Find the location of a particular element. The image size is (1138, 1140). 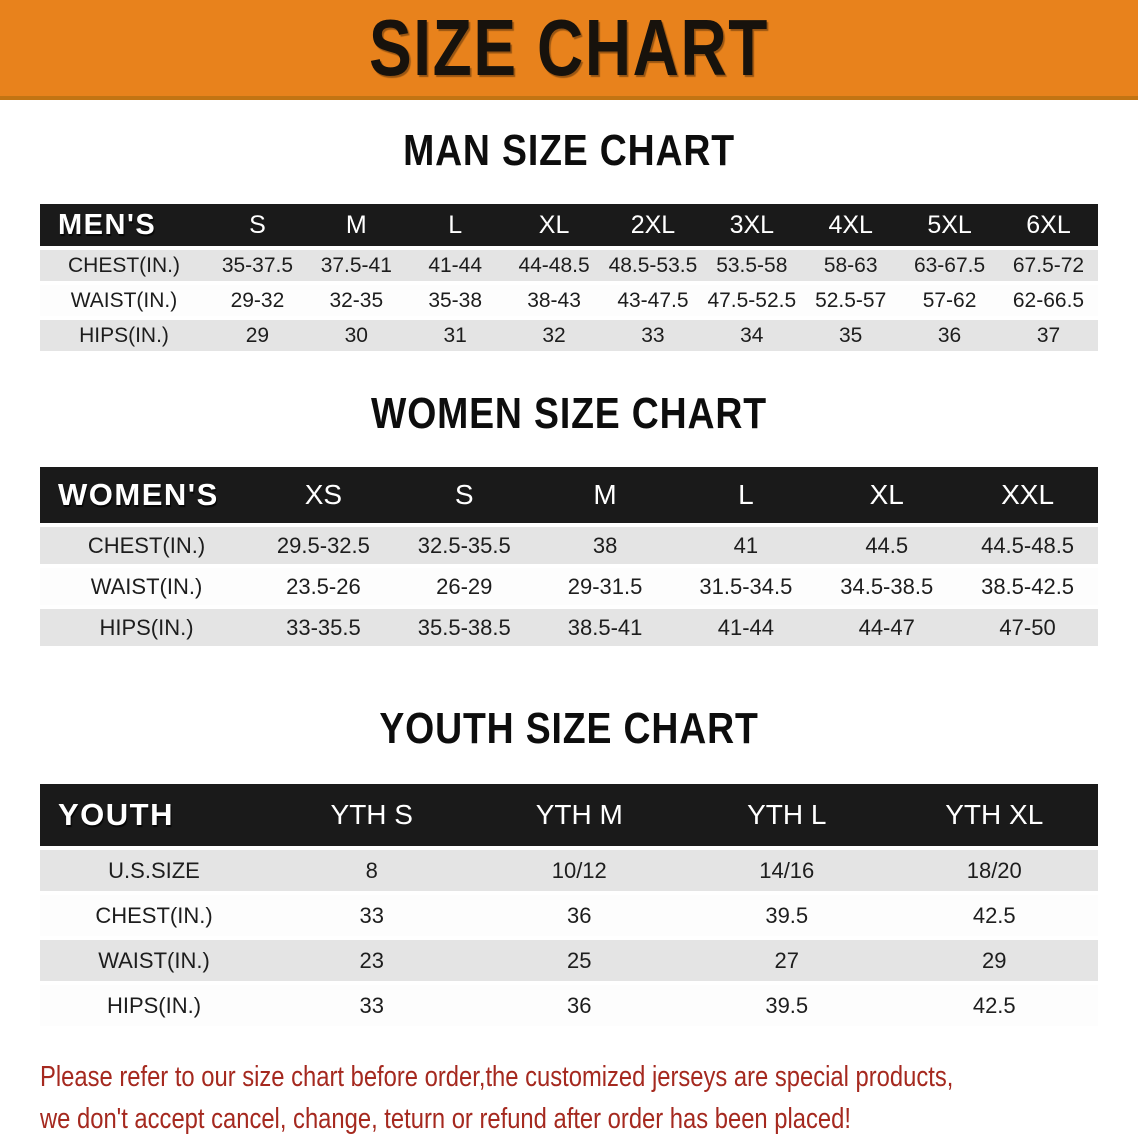

size-column-header: 2XL is located at coordinates (653, 224).